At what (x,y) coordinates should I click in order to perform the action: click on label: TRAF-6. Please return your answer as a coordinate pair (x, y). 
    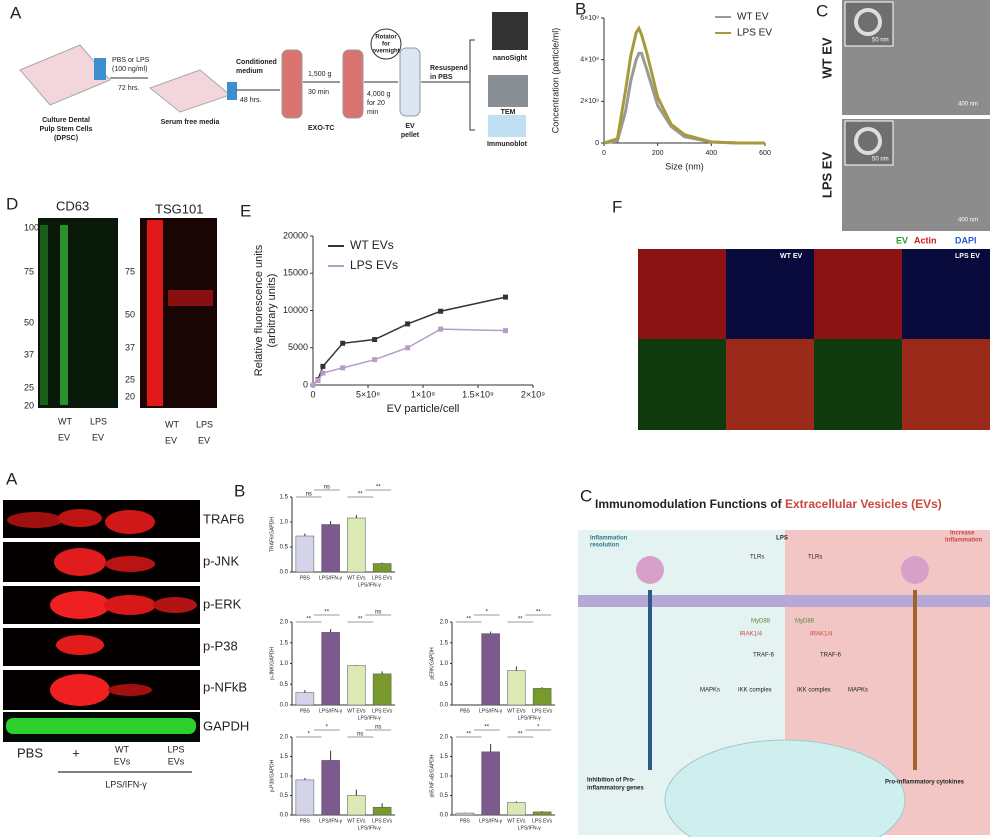
    Looking at the image, I should click on (764, 656).